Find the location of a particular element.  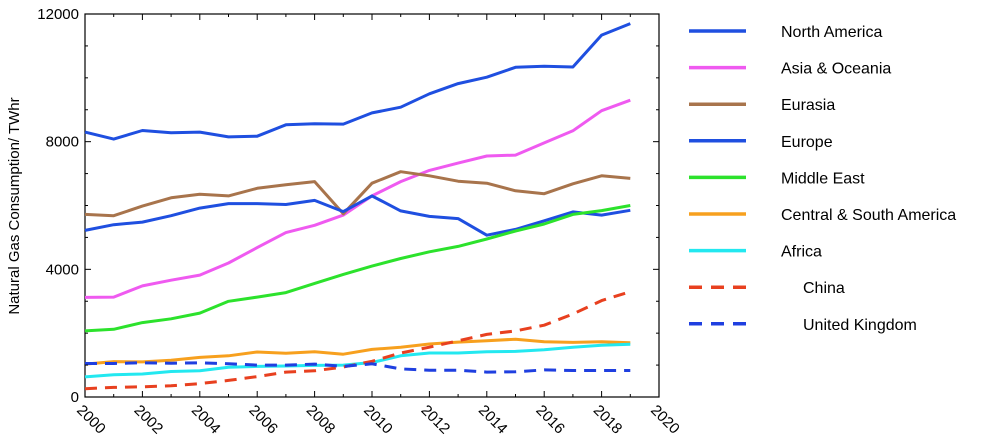

legend-label: Africa is located at coordinates (801, 252).